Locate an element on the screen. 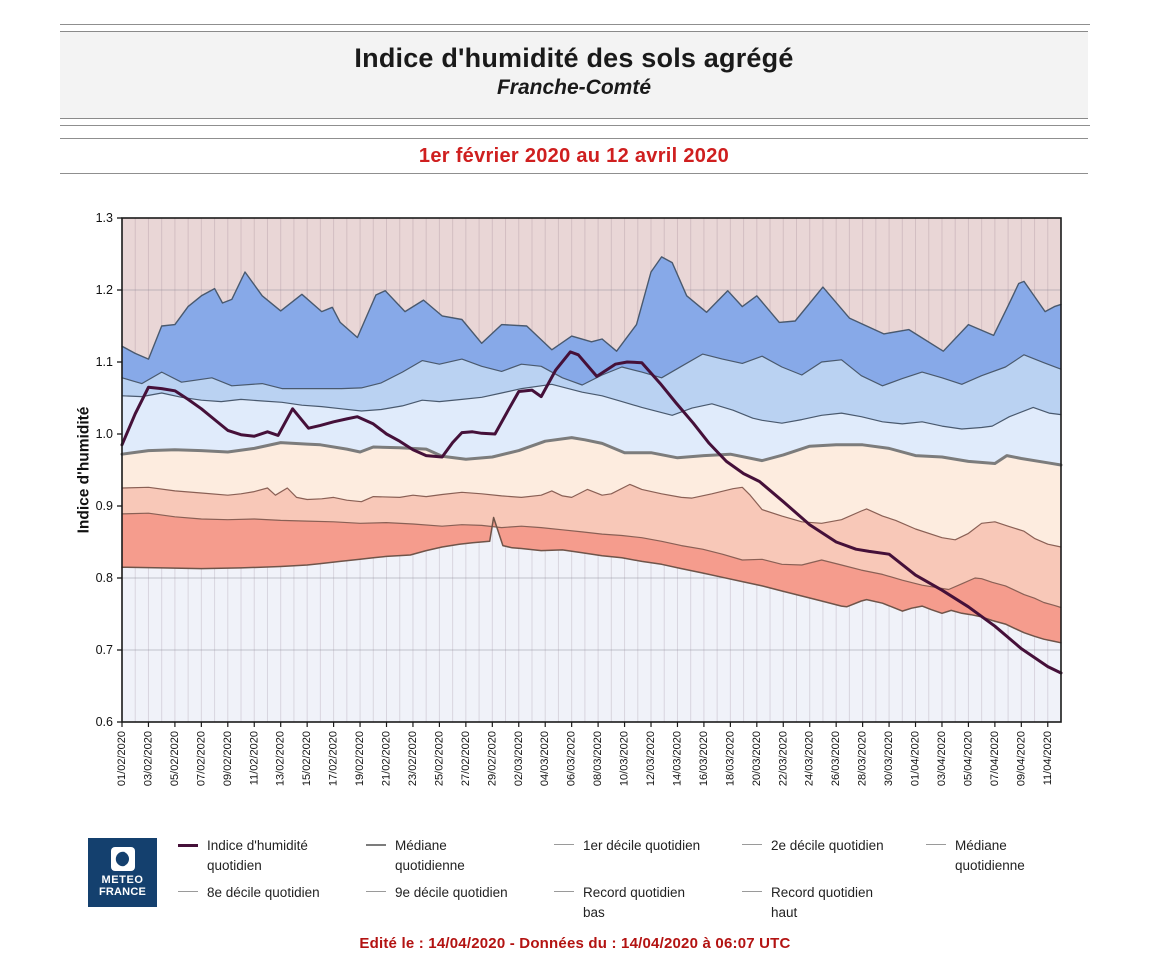  band-record_quotidien_haut-to-decile9_quotidien is located at coordinates (591, 322).